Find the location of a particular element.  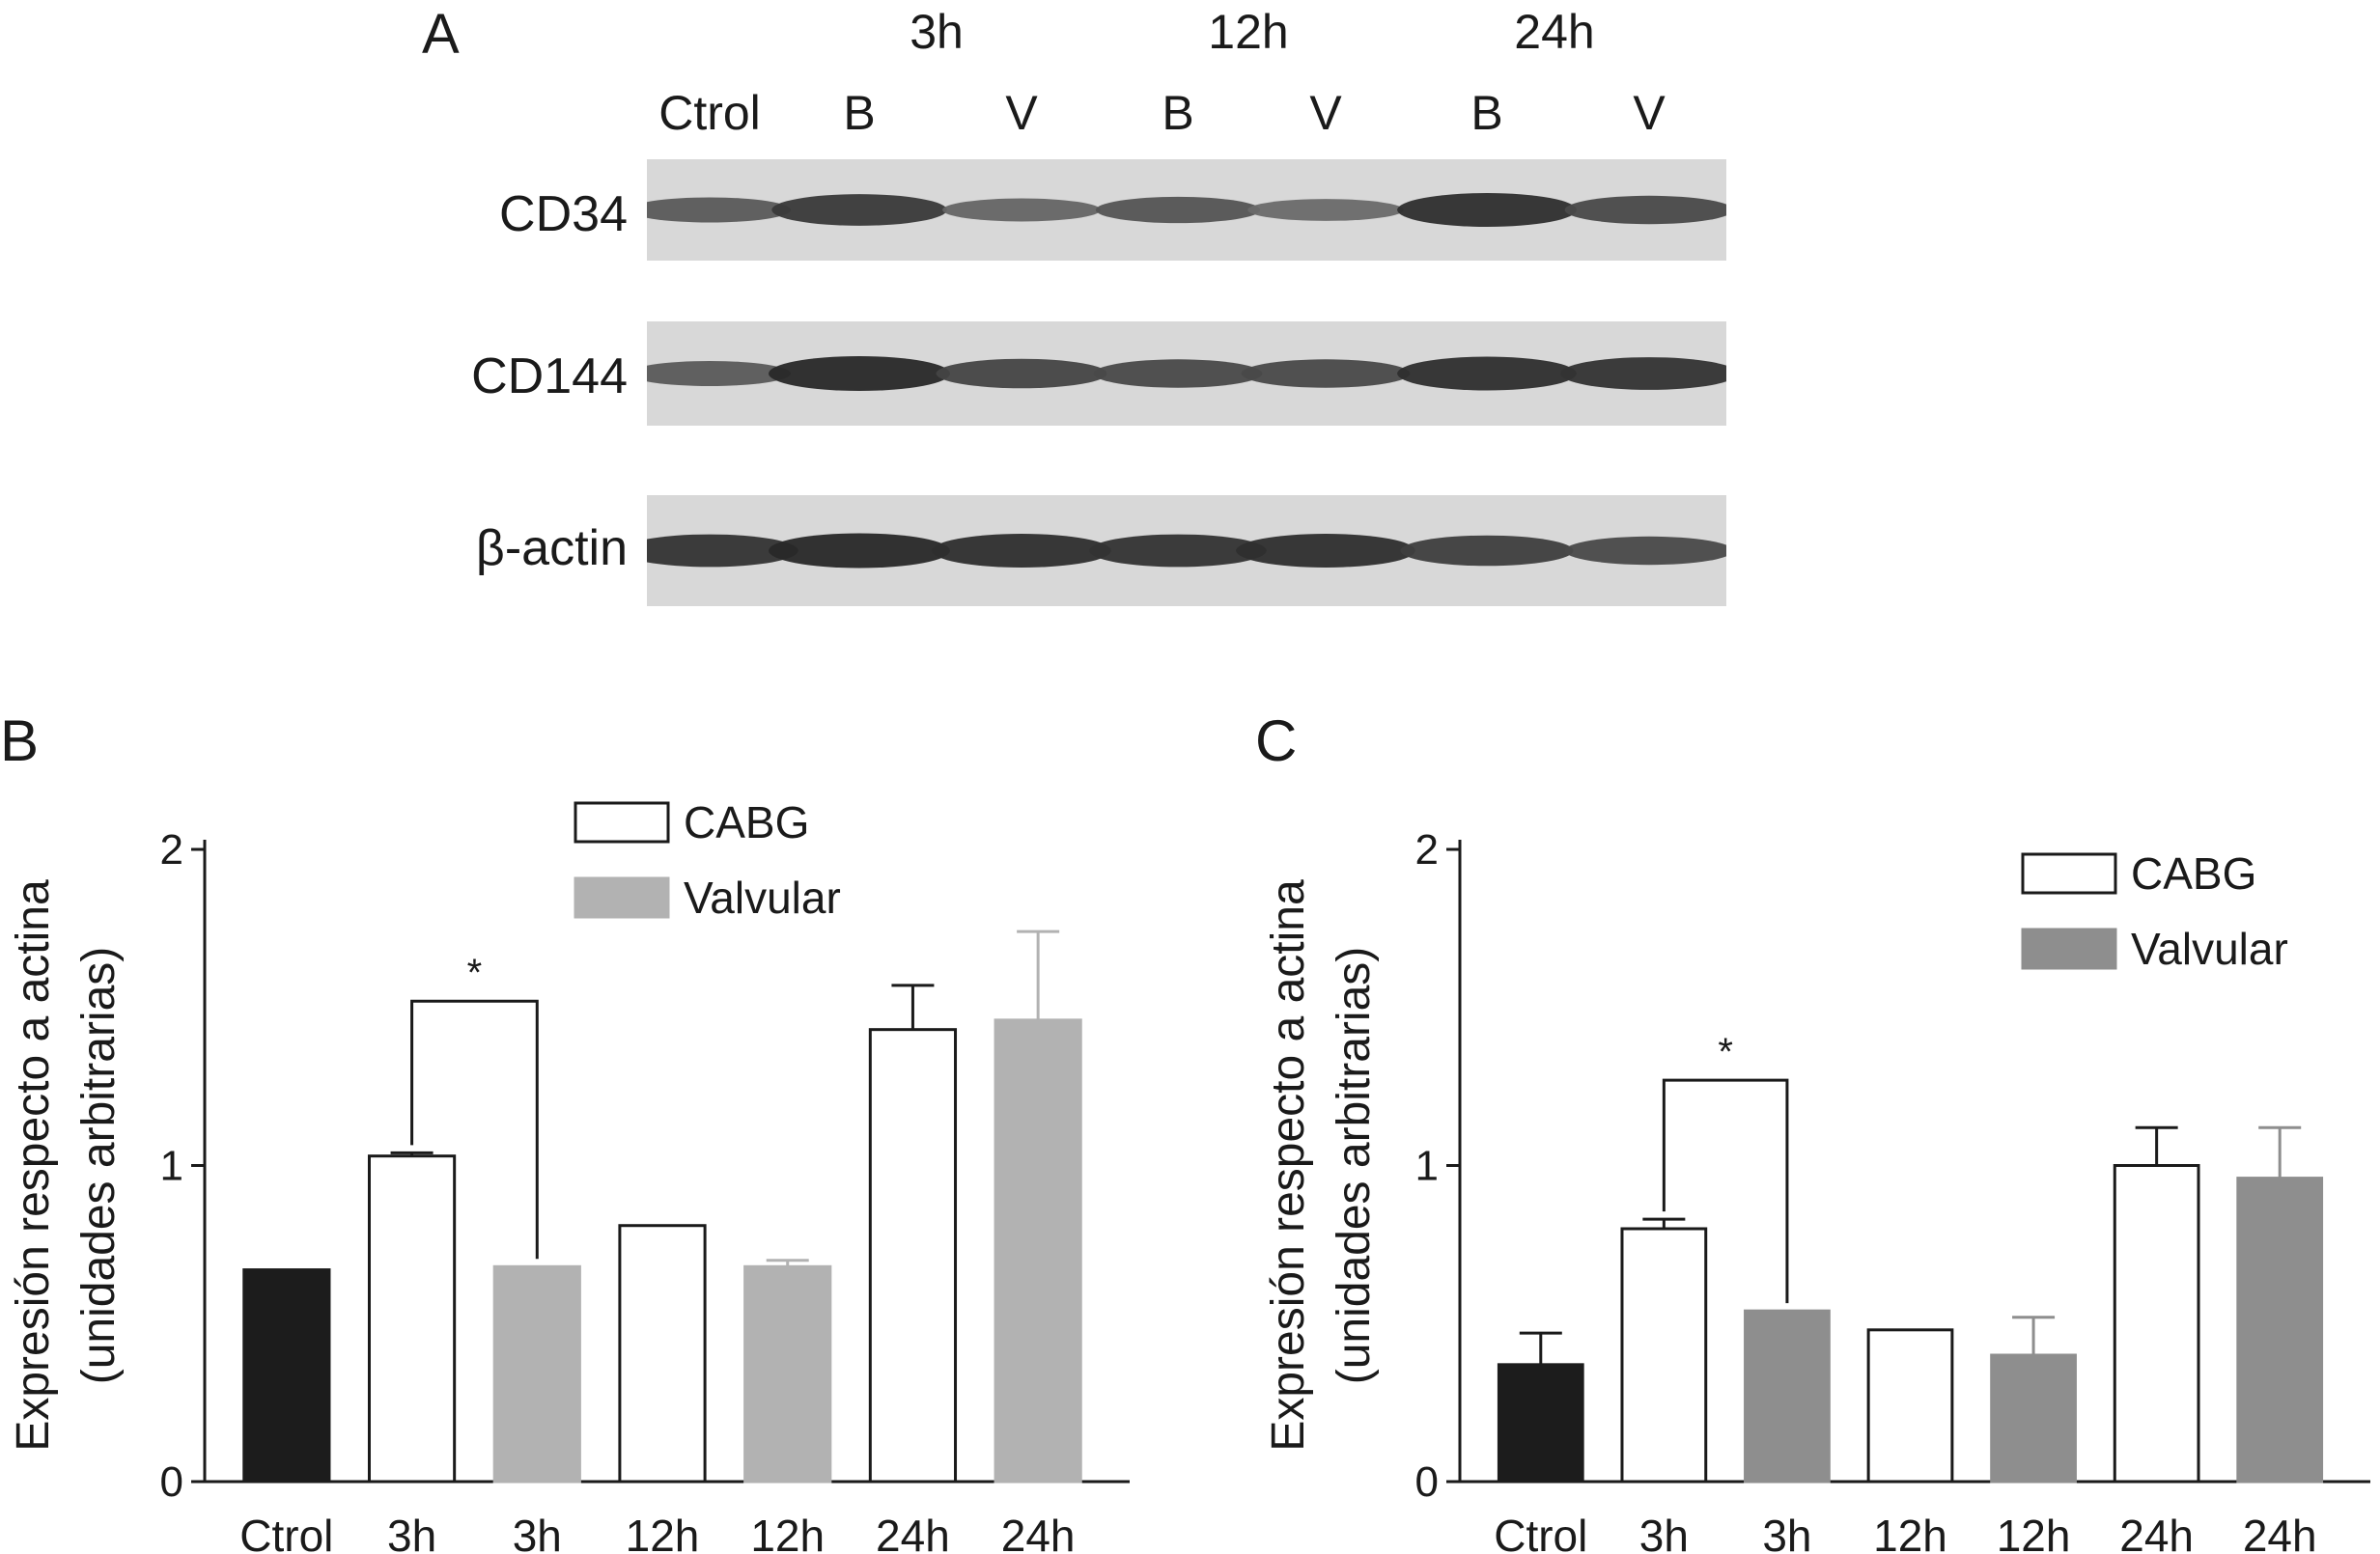

blot-label-cd34: CD34 is located at coordinates (563, 214).